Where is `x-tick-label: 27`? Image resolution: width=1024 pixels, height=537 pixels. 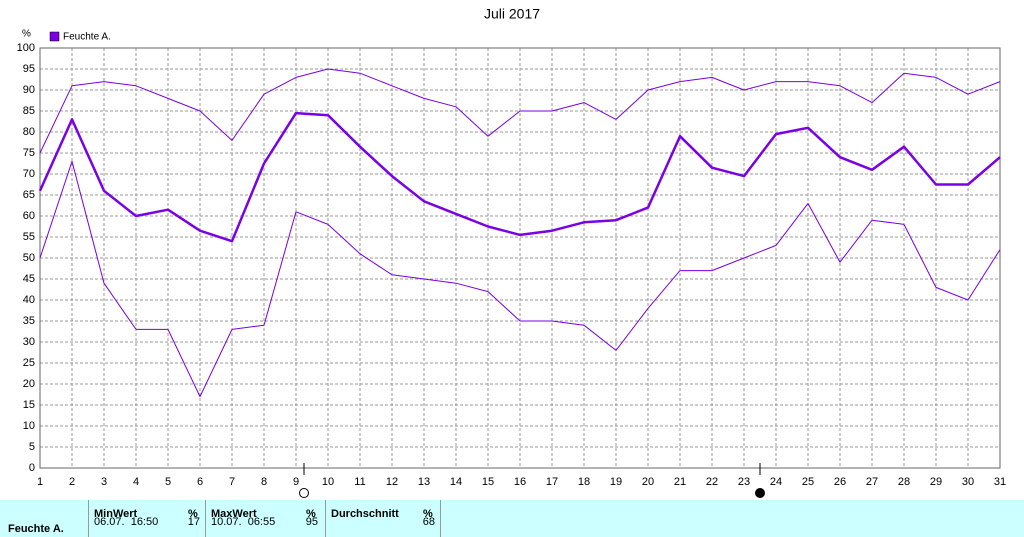 x-tick-label: 27 is located at coordinates (872, 482).